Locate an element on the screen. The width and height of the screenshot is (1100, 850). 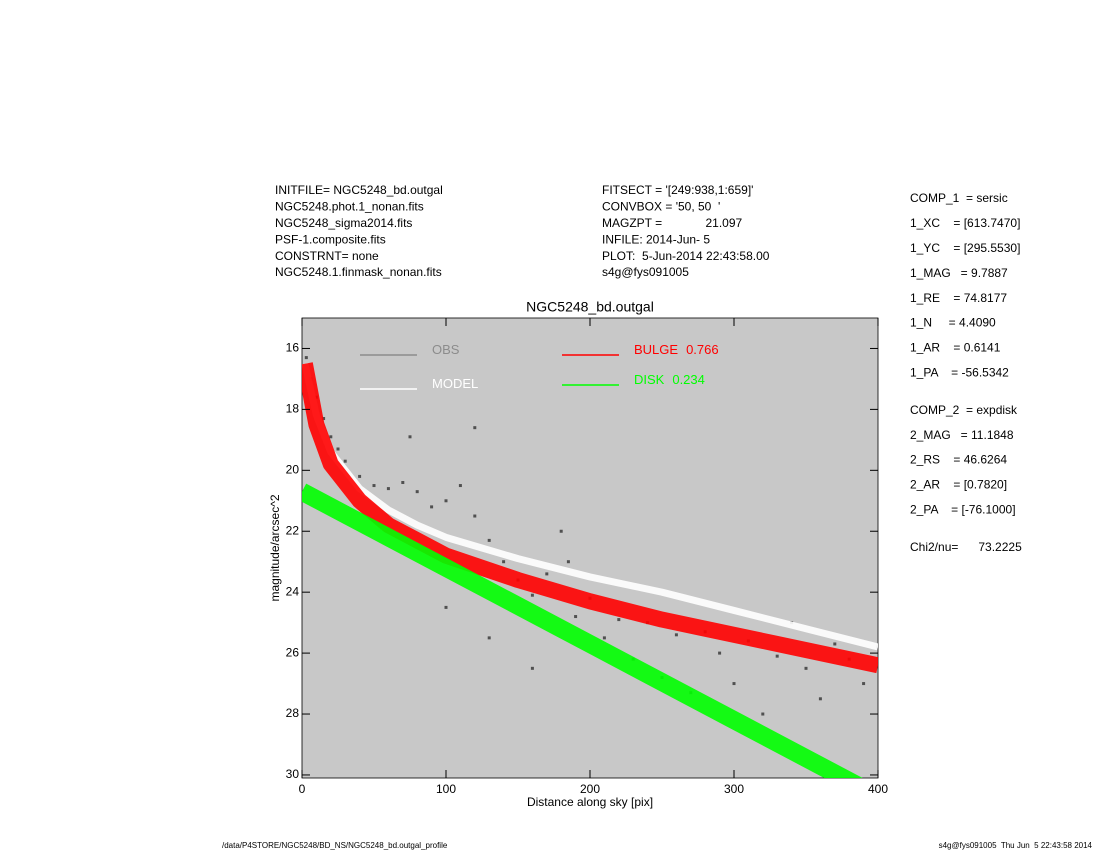
x-tick-label: 300 is located at coordinates (734, 789).